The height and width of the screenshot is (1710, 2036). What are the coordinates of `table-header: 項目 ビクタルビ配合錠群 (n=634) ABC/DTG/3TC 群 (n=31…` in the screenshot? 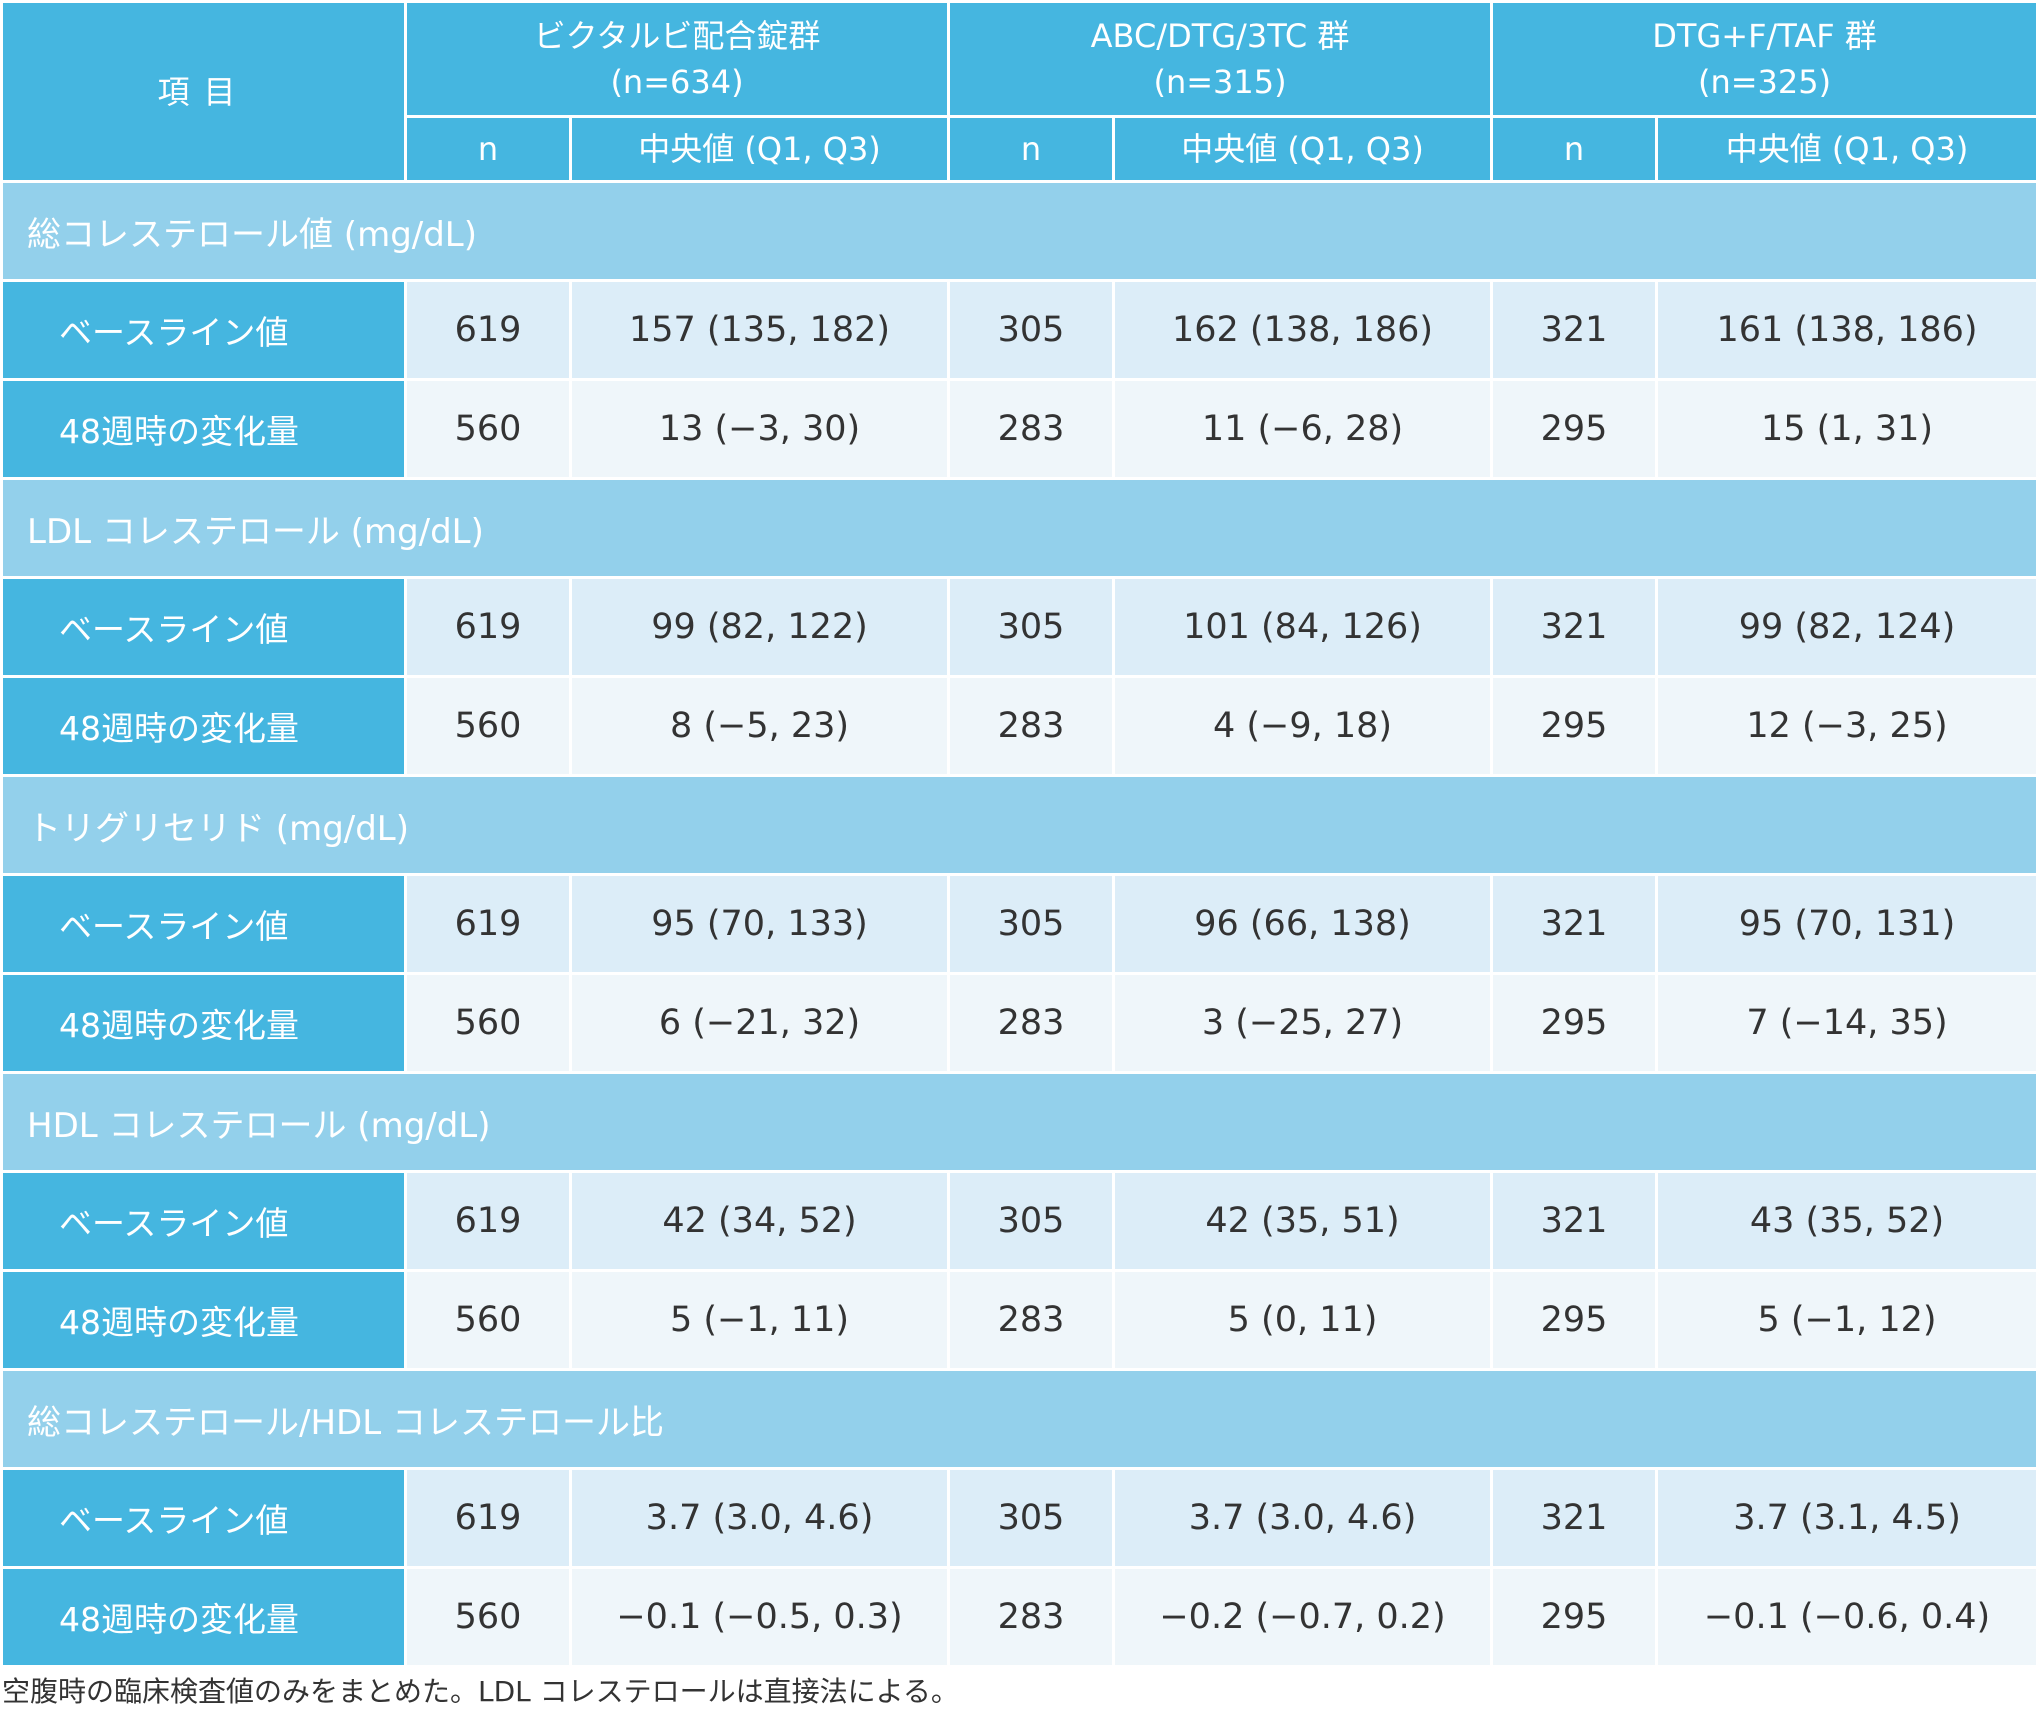 It's located at (1019, 92).